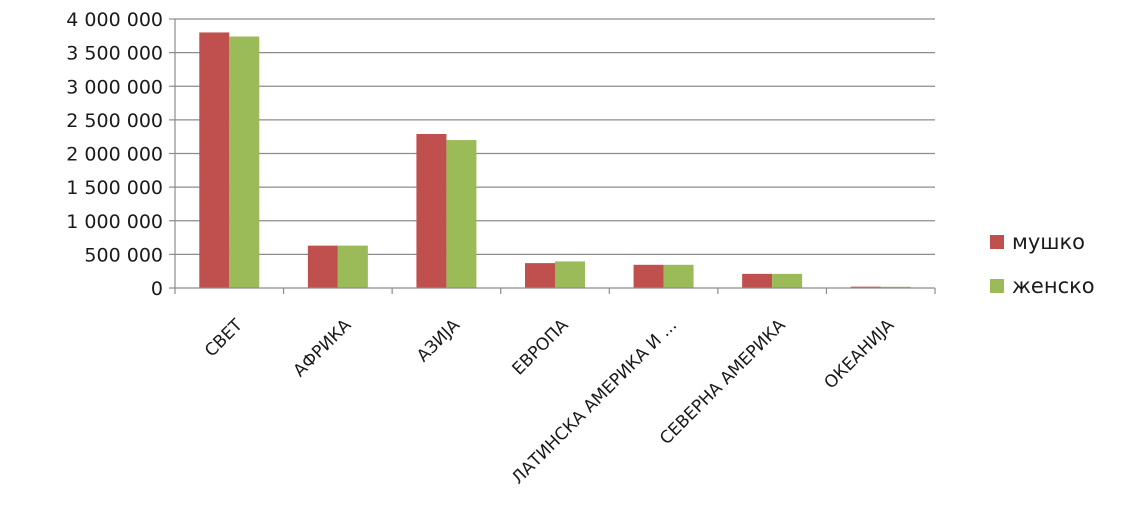  What do you see at coordinates (1053, 286) in the screenshot?
I see `legend-label: женско` at bounding box center [1053, 286].